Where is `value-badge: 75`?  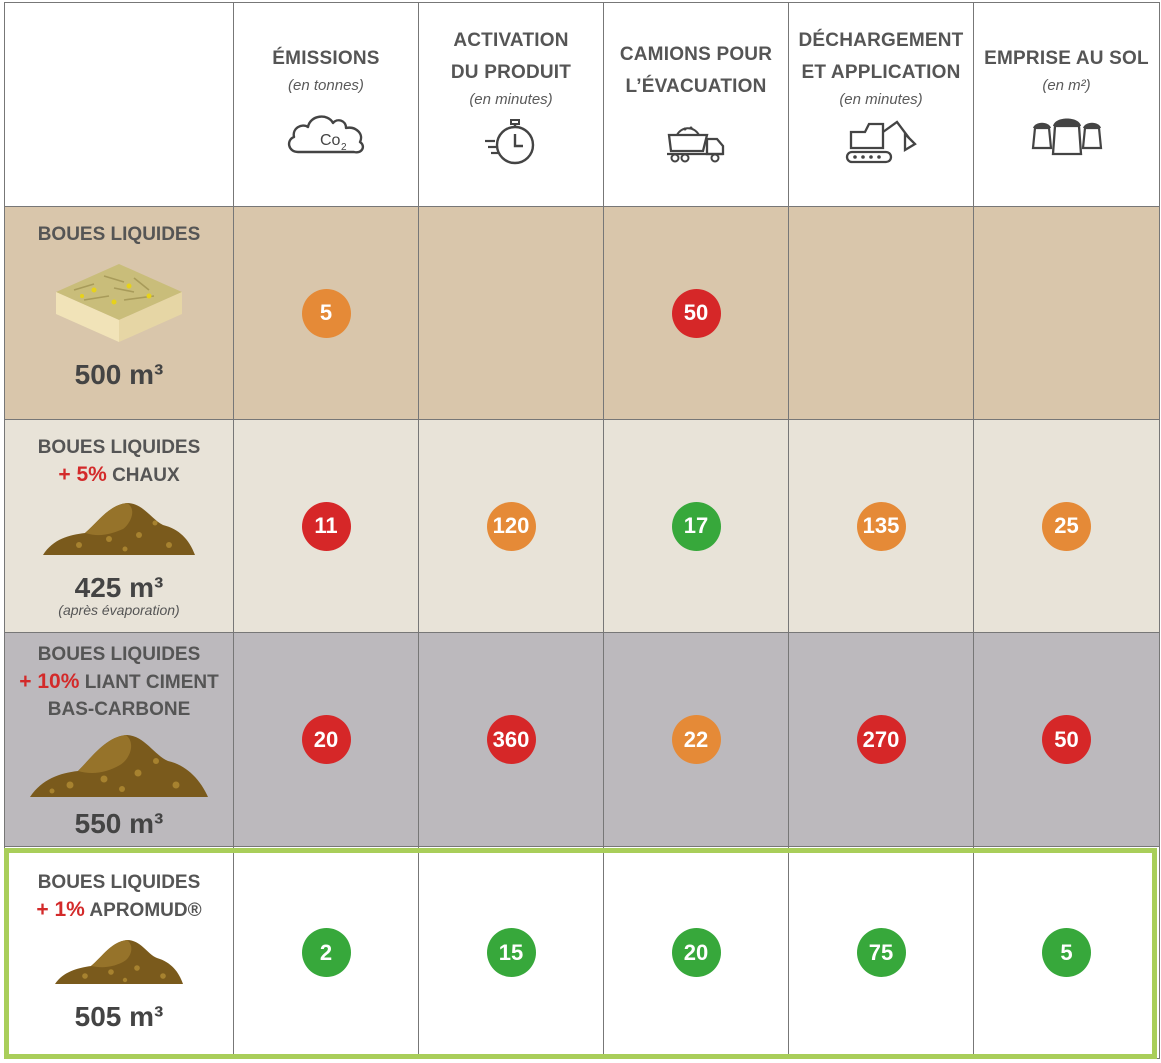
value-badge: 75 is located at coordinates (881, 952).